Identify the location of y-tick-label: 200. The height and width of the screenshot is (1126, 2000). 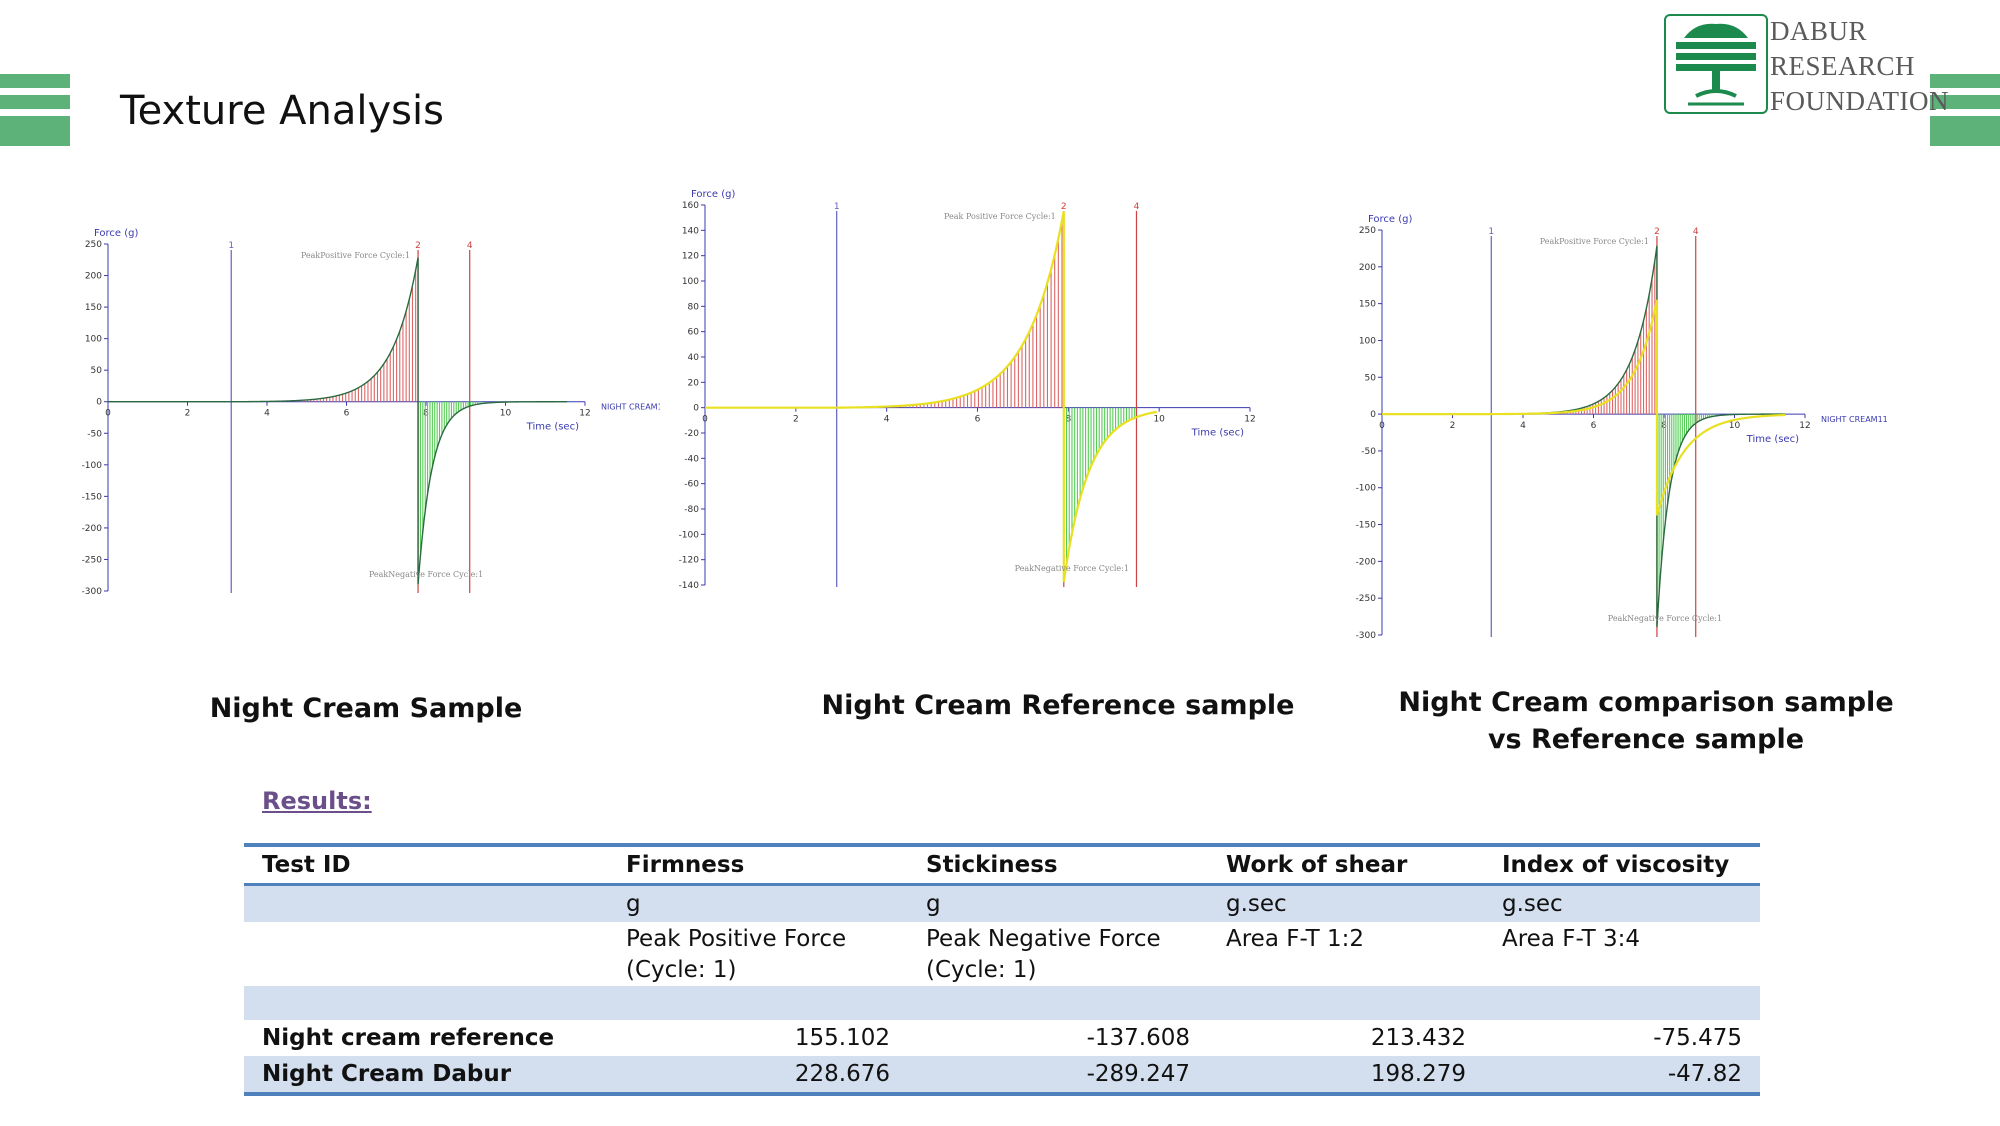
(1367, 268).